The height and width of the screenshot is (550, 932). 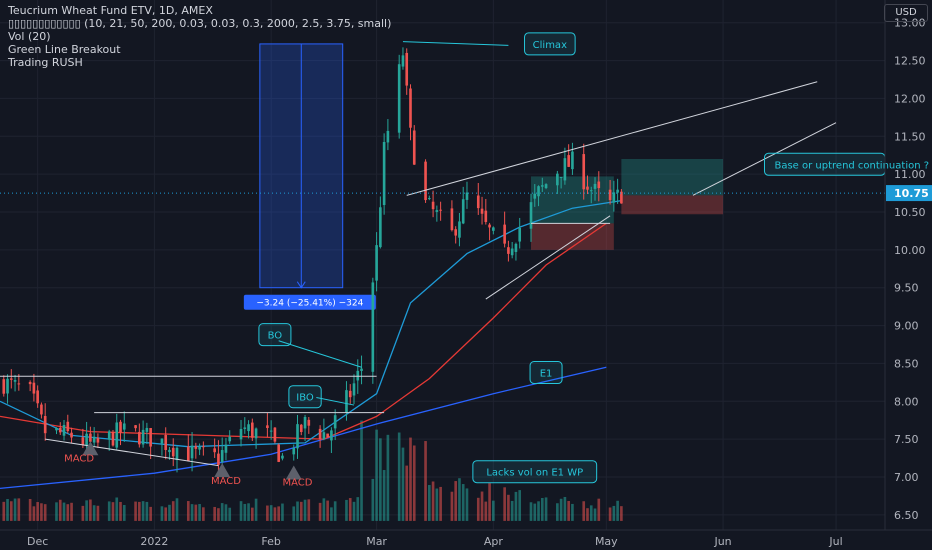 What do you see at coordinates (312, 470) in the screenshot?
I see `volume-bars` at bounding box center [312, 470].